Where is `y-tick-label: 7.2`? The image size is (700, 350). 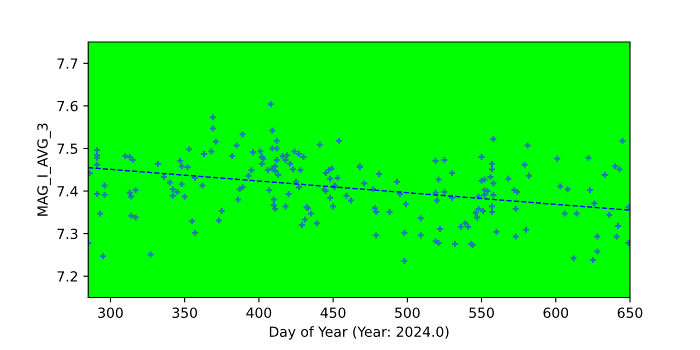
y-tick-label: 7.2 is located at coordinates (68, 276).